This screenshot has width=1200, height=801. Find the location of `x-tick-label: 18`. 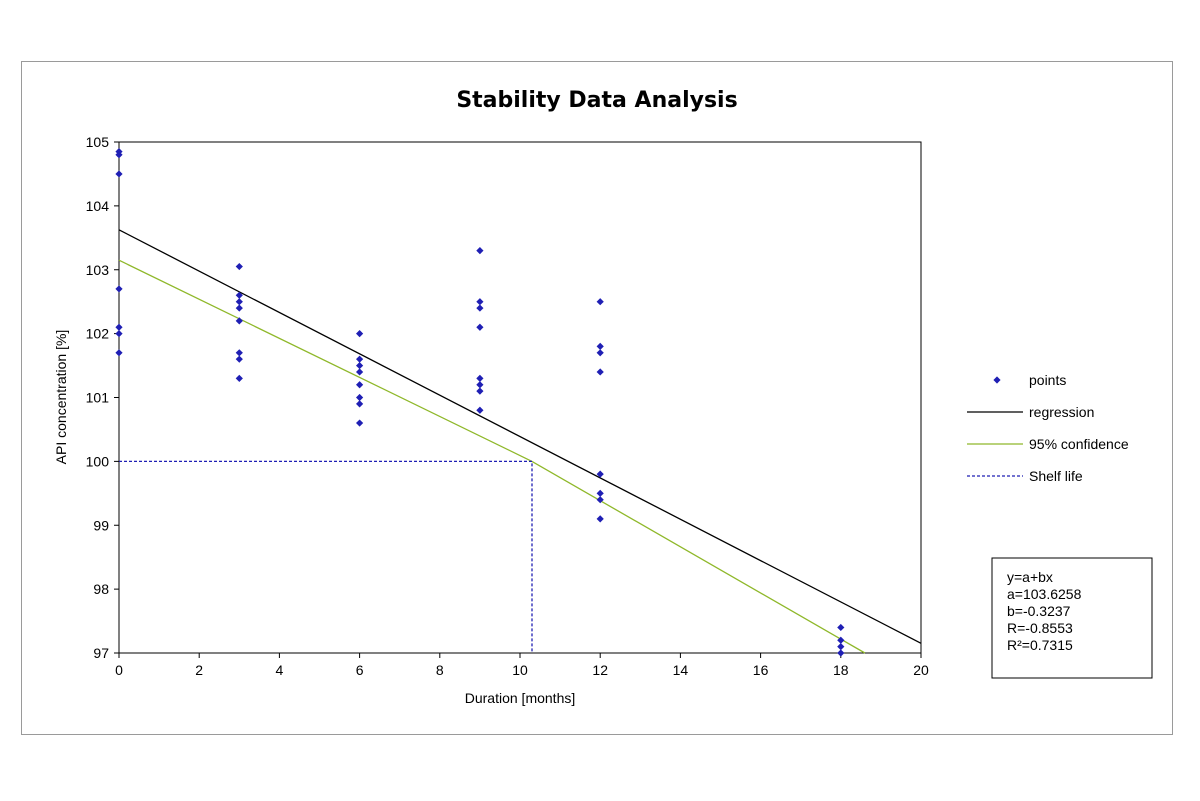

x-tick-label: 18 is located at coordinates (841, 670).